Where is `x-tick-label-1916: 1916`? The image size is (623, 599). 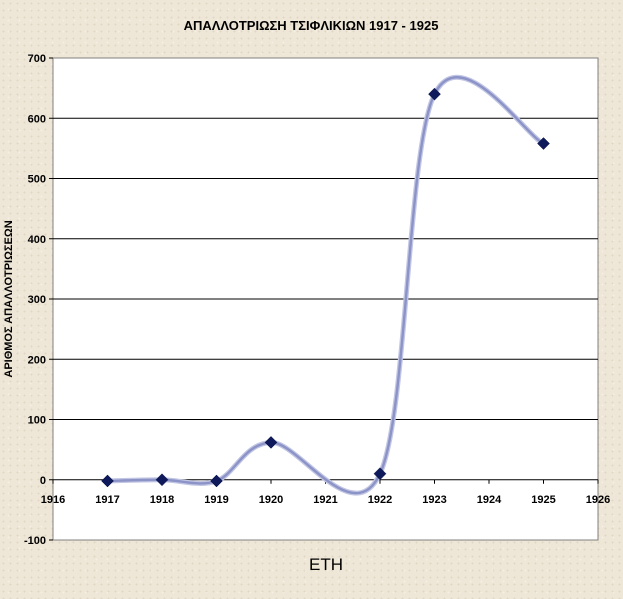
x-tick-label-1916: 1916 is located at coordinates (53, 500).